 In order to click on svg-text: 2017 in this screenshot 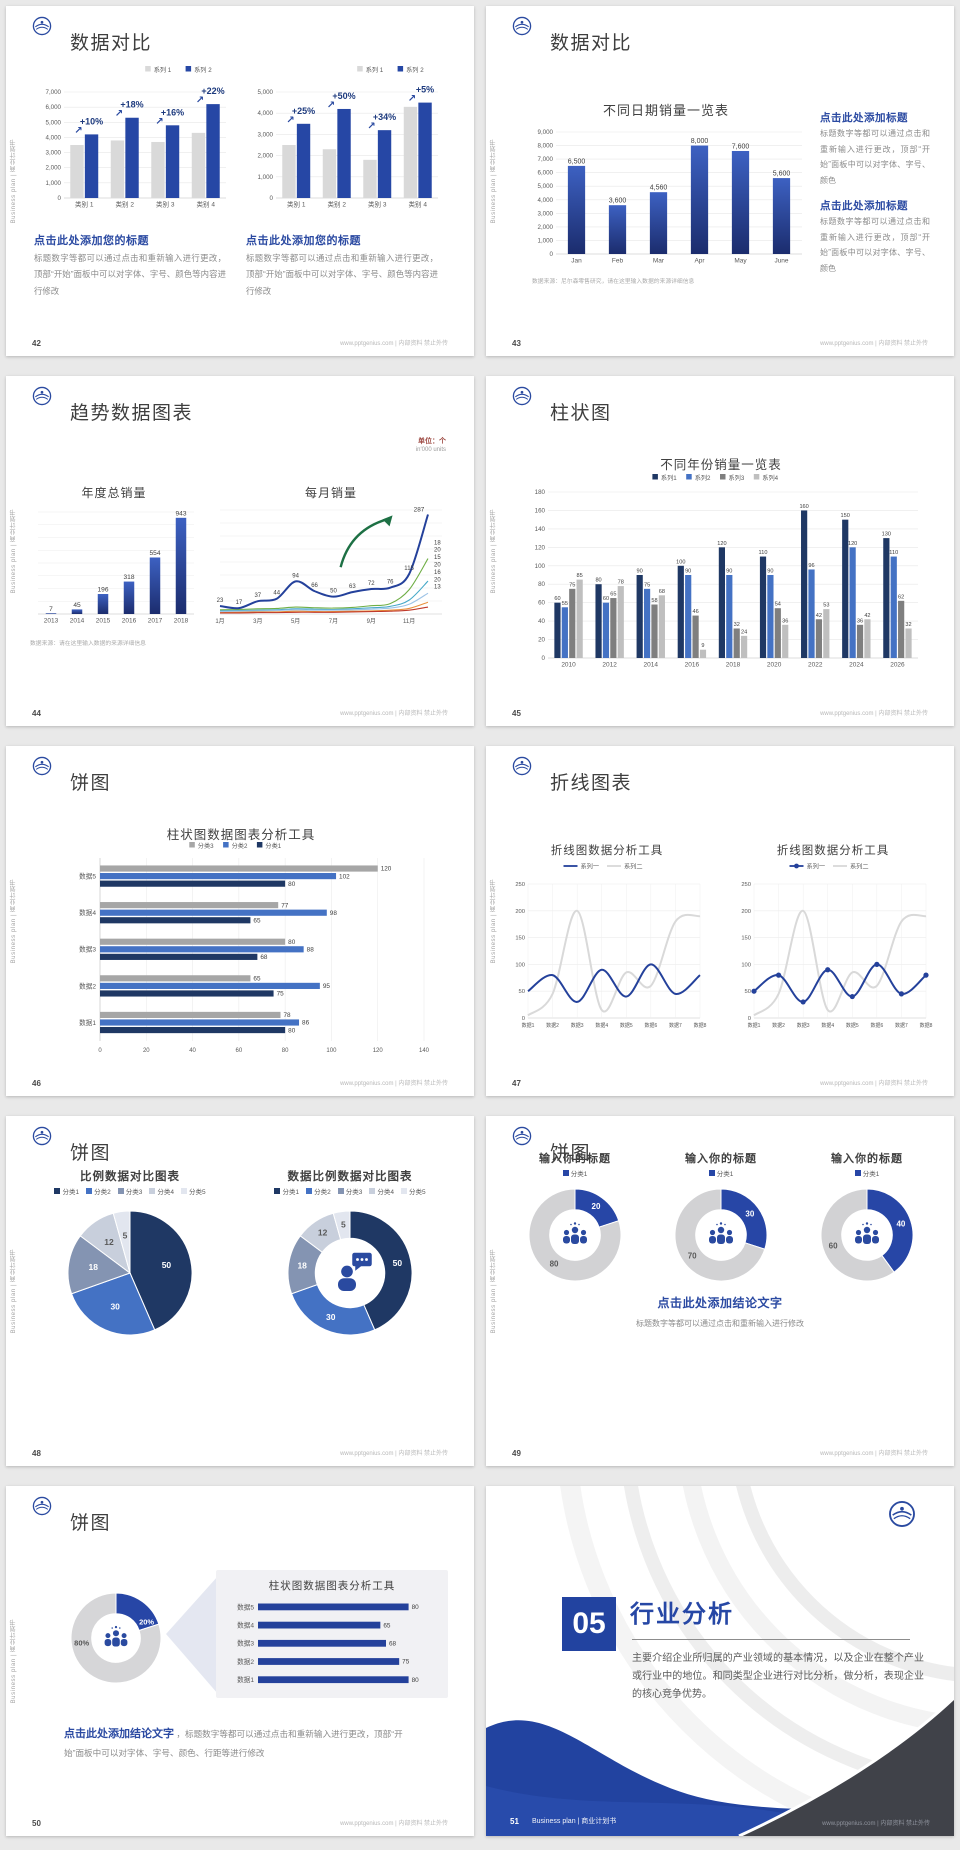, I will do `click(155, 621)`.